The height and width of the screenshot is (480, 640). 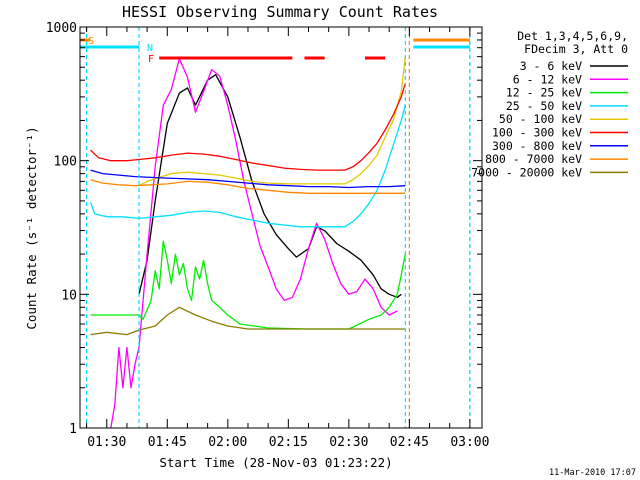 I want to click on series-line-300-800-kev, so click(x=248, y=179).